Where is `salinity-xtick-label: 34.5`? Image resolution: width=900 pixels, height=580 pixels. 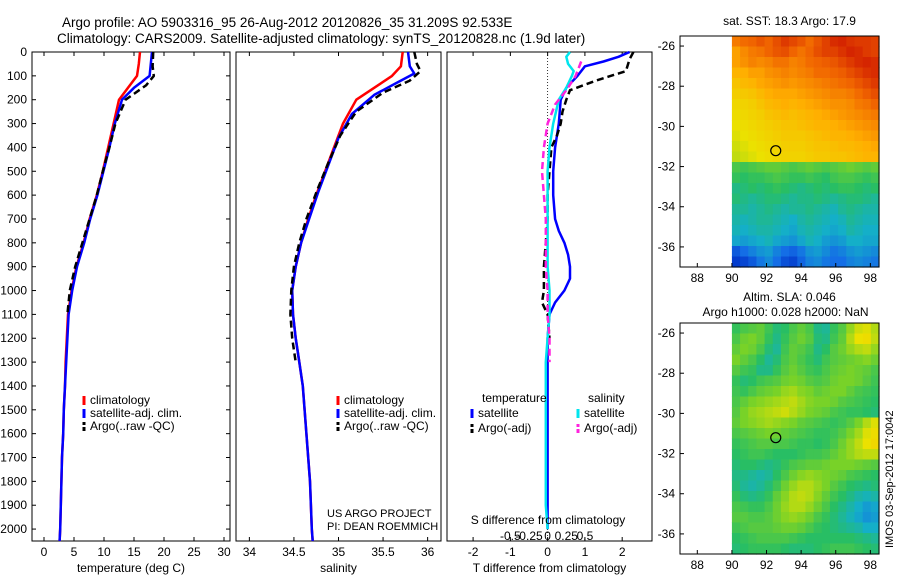
salinity-xtick-label: 34.5 is located at coordinates (294, 552).